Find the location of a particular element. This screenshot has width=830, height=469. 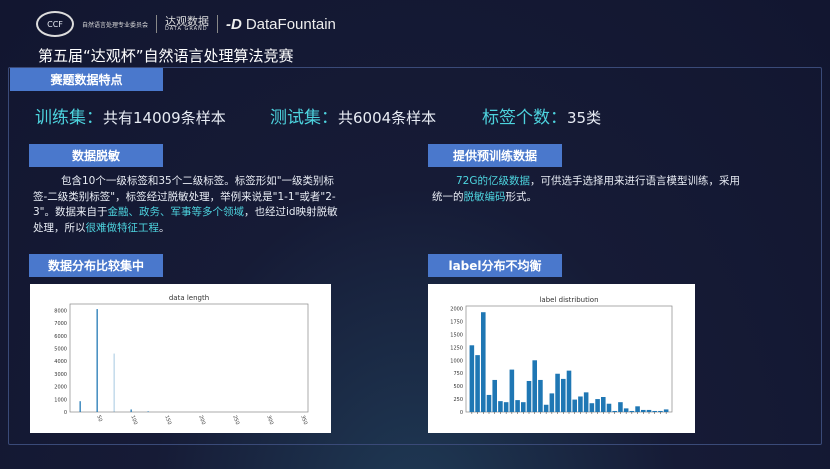

y-tick-label: 1250 is located at coordinates (456, 348).